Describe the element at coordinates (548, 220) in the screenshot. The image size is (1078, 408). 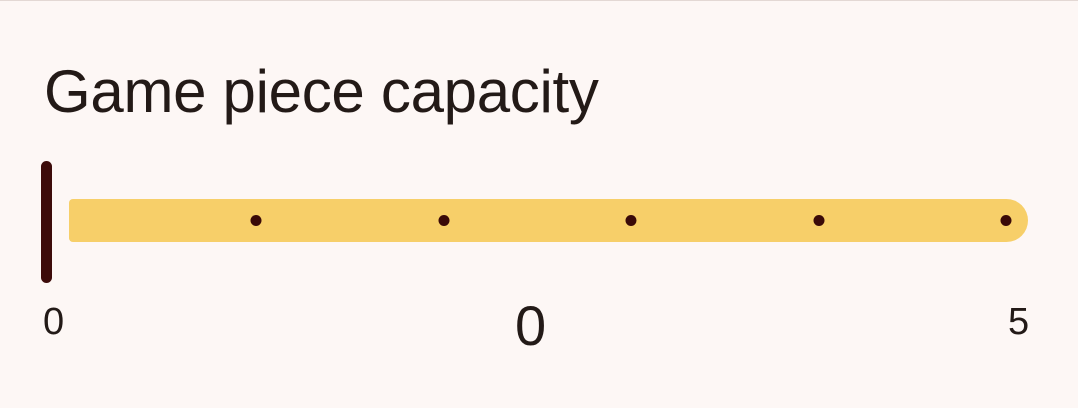
I see `slider-track` at that location.